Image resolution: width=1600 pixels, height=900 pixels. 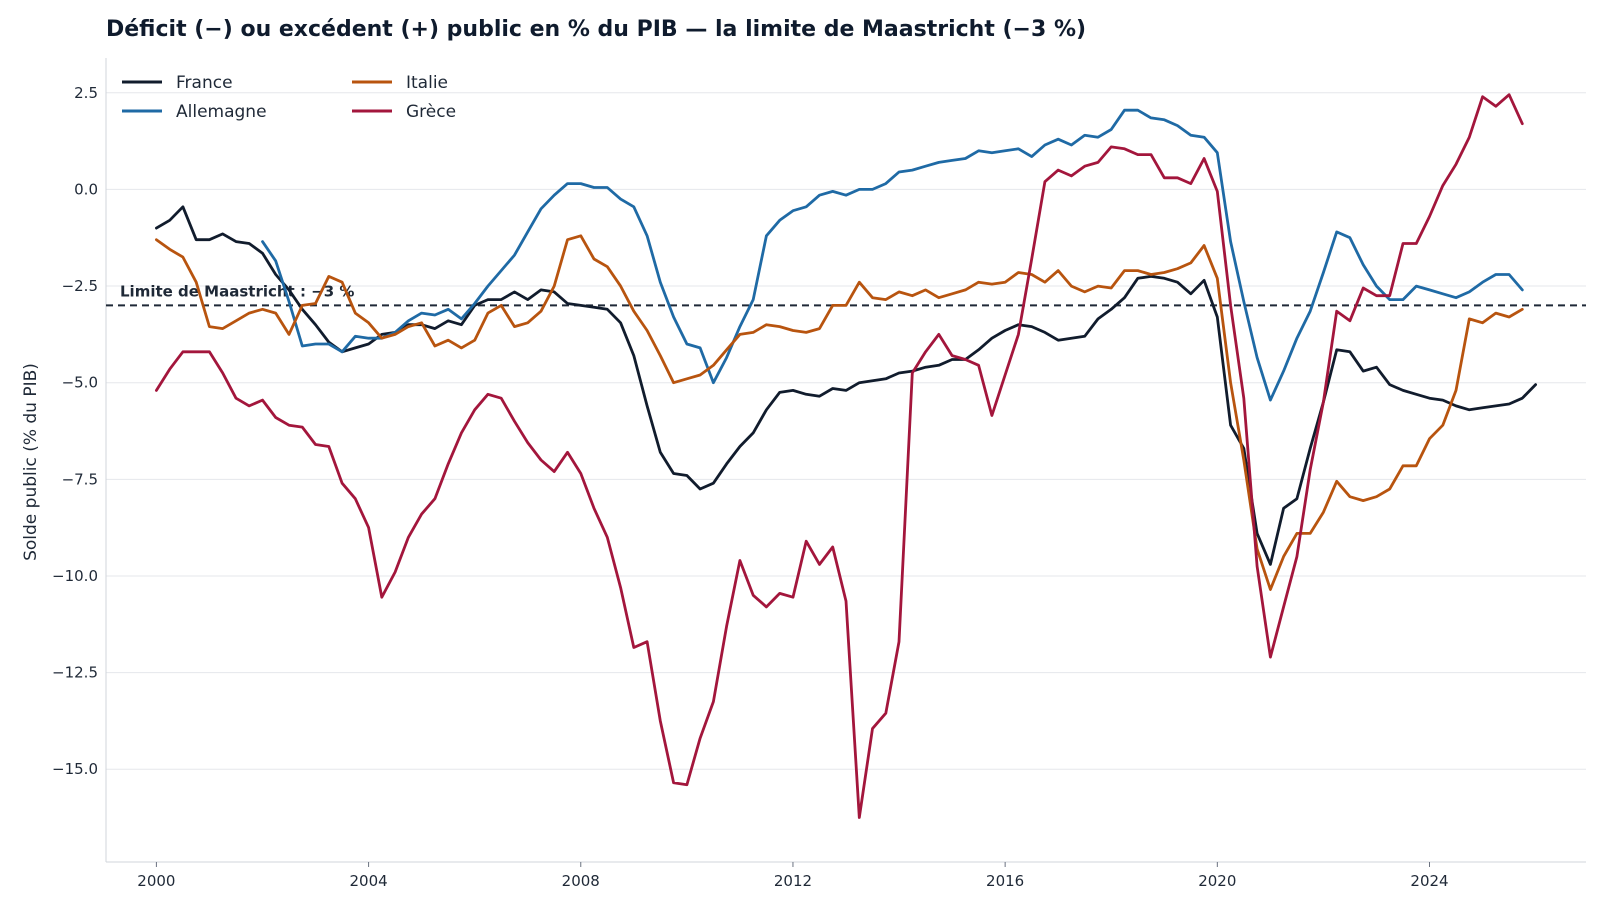 I want to click on y-tick-label: 2.5, so click(x=86, y=93).